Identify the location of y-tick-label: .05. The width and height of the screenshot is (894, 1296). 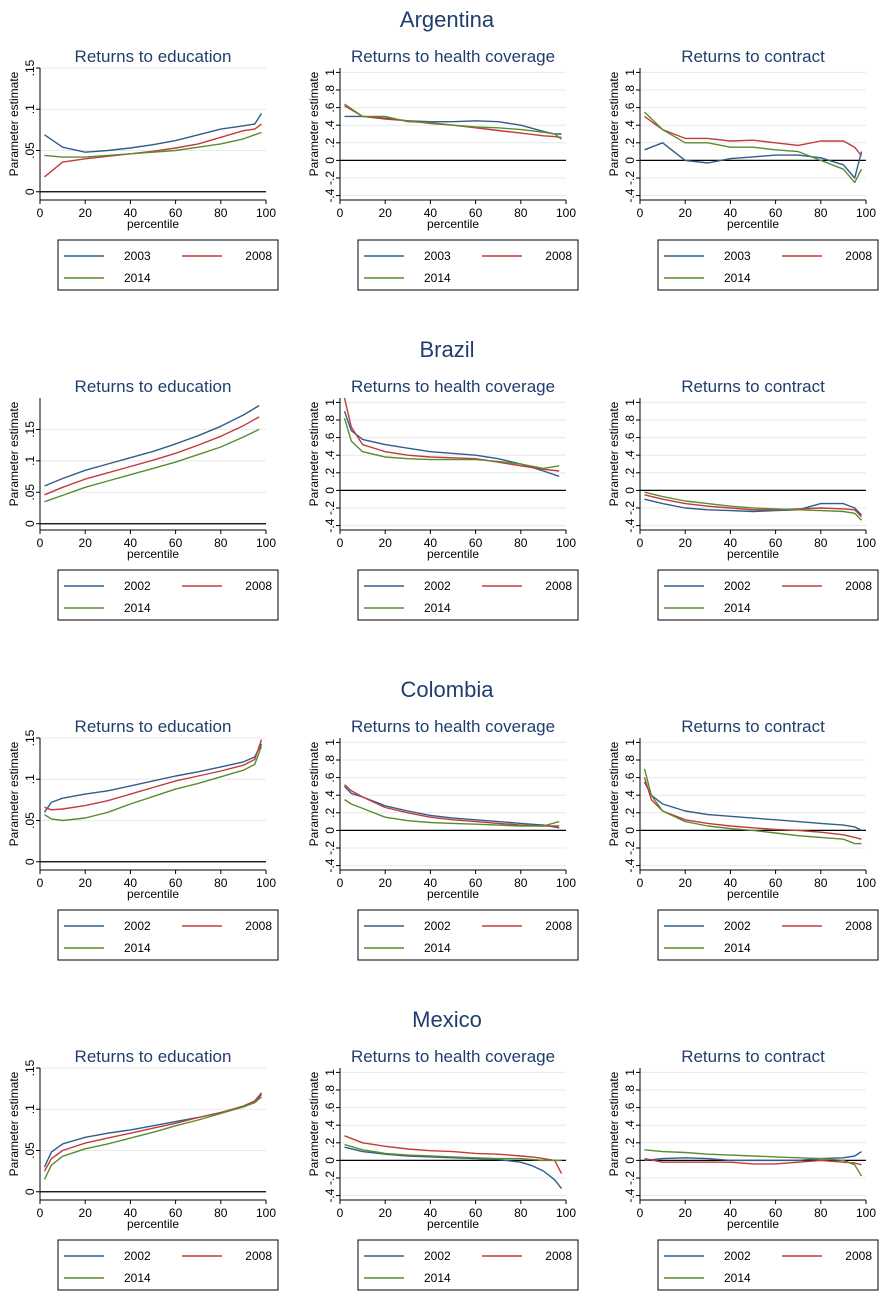
(30, 820).